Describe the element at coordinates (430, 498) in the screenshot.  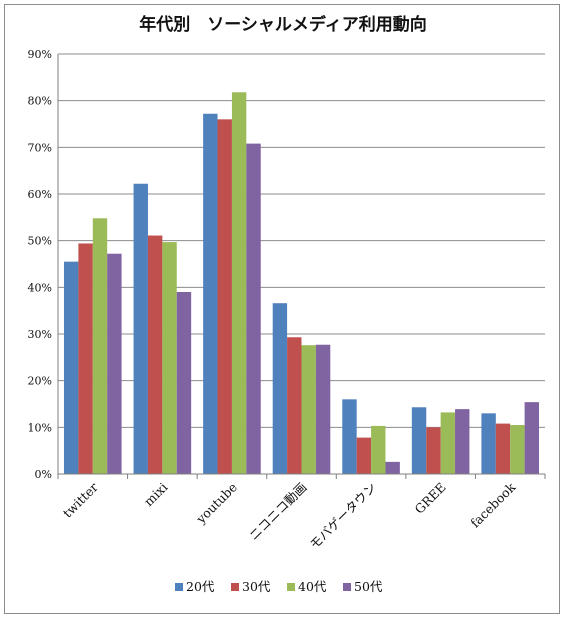
I see `x-category-label: GREE` at that location.